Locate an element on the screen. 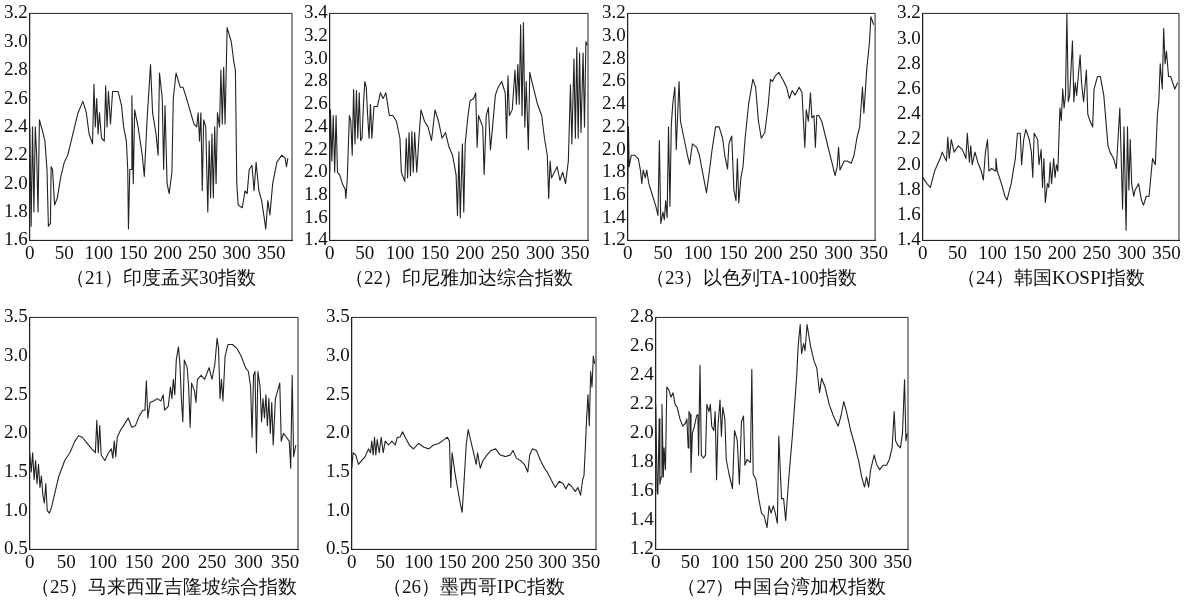 The height and width of the screenshot is (601, 1189). x-axis-title: （22）印尼雅加达综合指数 is located at coordinates (458, 277).